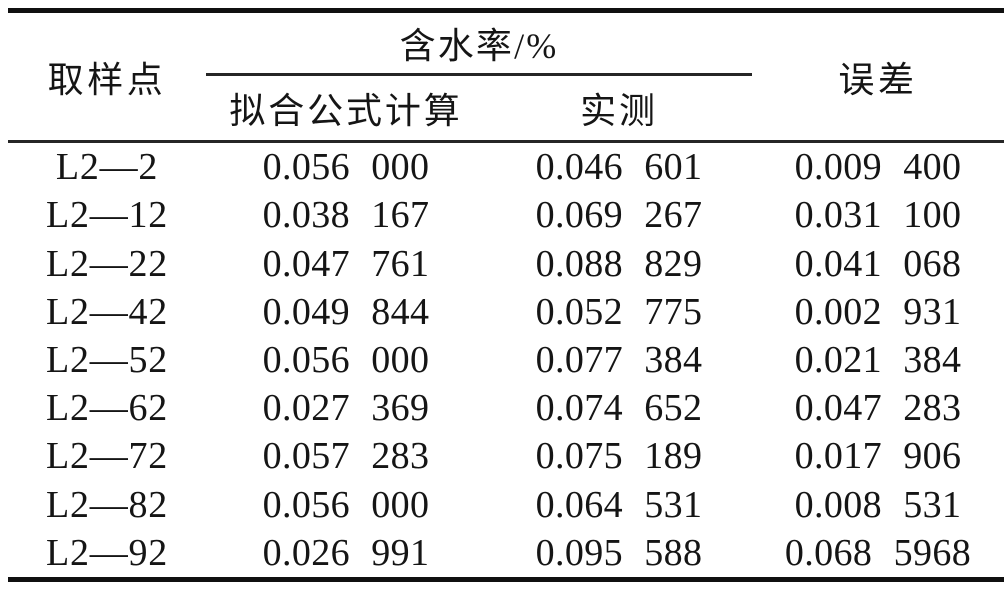  What do you see at coordinates (346, 215) in the screenshot?
I see `fitted-value: 0.038 167` at bounding box center [346, 215].